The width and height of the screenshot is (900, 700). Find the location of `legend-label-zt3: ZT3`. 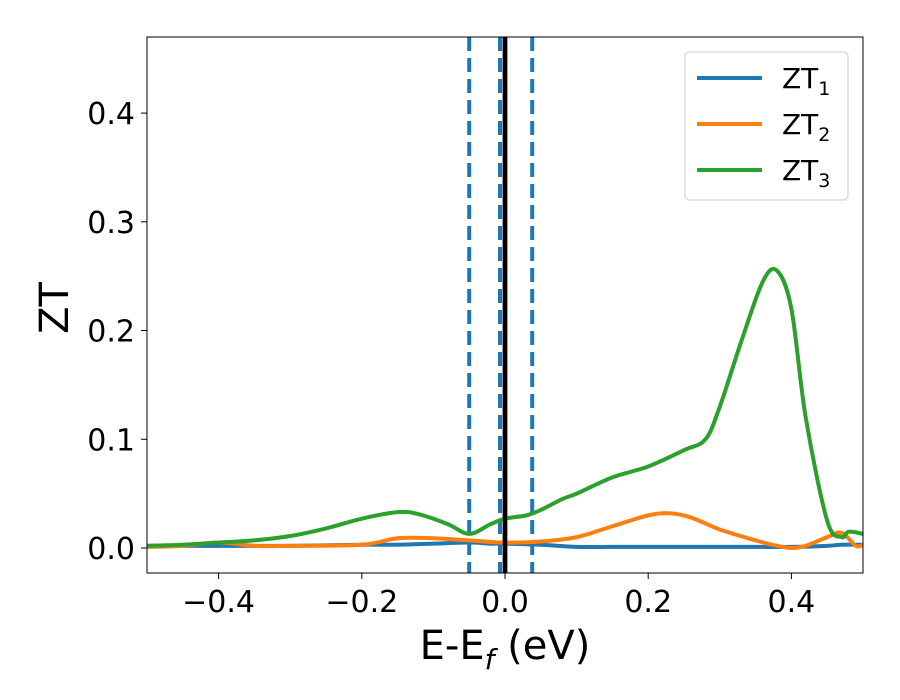

legend-label-zt3: ZT3 is located at coordinates (806, 173).